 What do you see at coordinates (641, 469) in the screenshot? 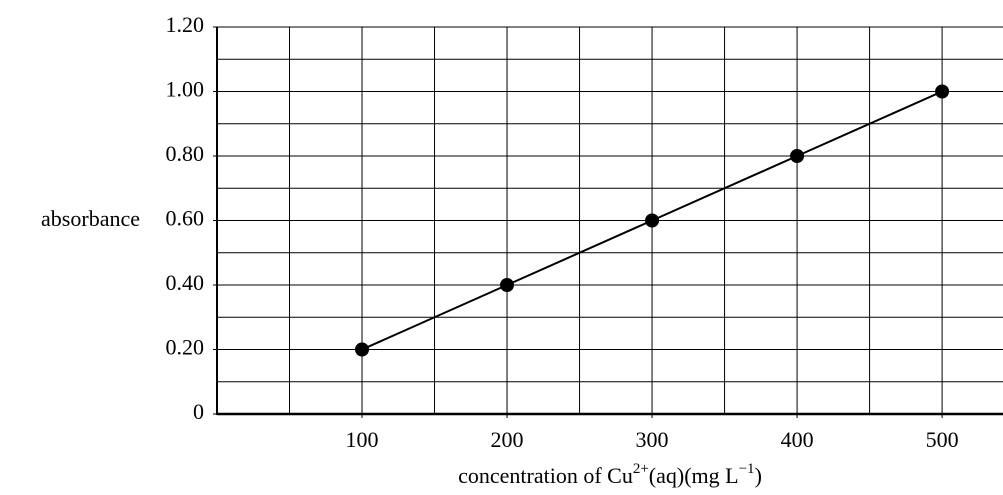
I see `superscript: 2+` at bounding box center [641, 469].